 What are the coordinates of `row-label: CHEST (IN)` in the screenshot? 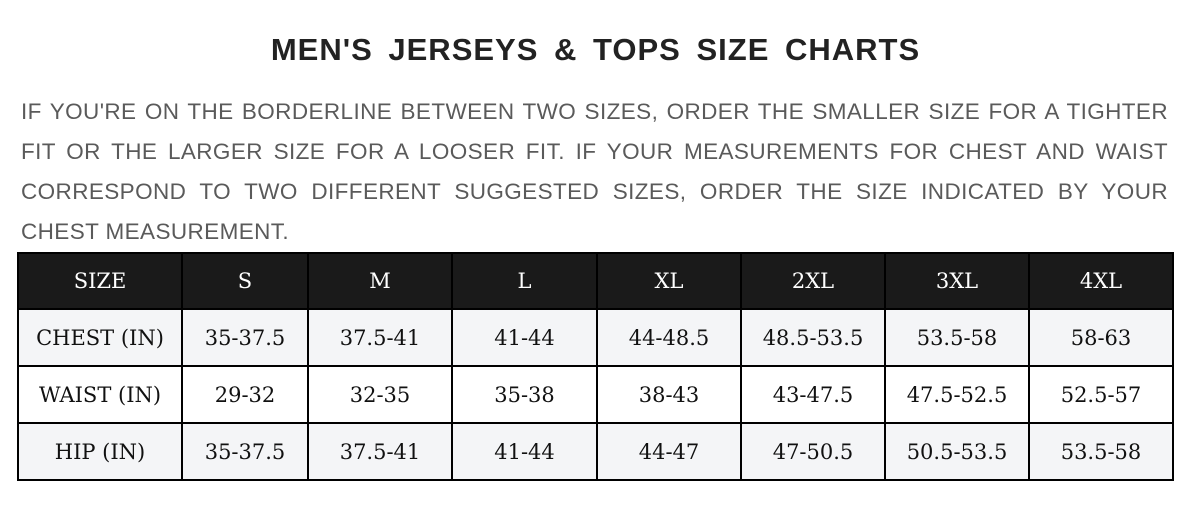 It's located at (100, 337).